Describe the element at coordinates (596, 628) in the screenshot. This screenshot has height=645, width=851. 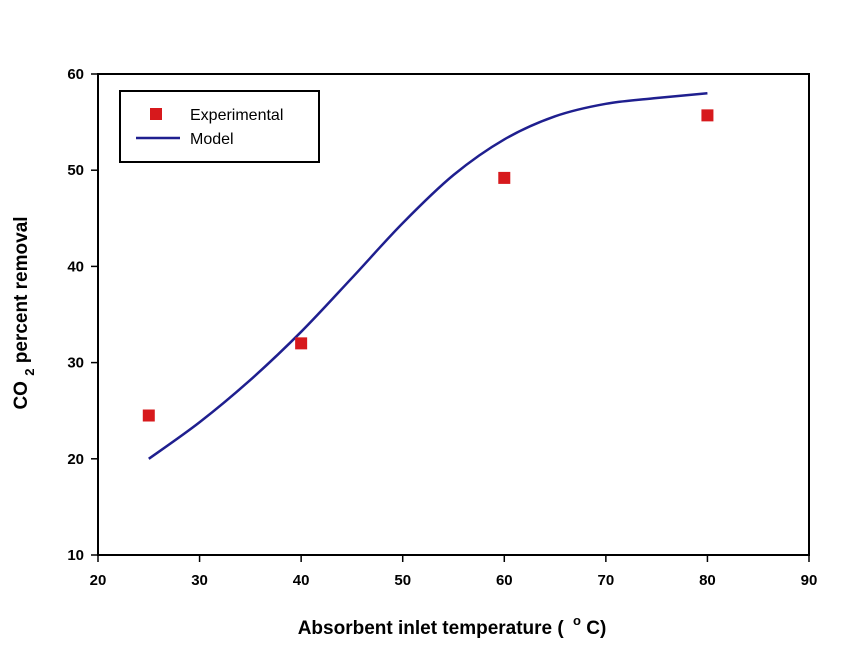
I see `x-axis-title-unit: C)` at that location.